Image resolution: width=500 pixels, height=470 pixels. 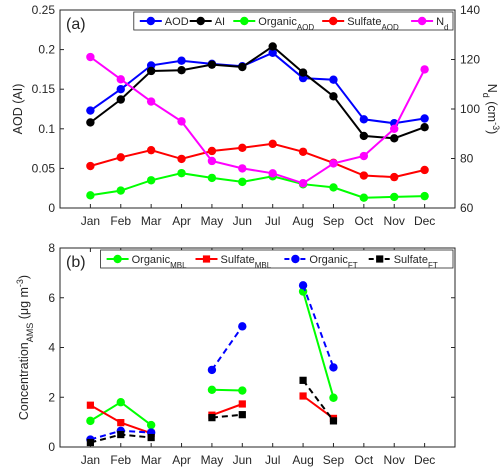 What do you see at coordinates (416, 262) in the screenshot?
I see `legend-label: SulfateFT` at bounding box center [416, 262].